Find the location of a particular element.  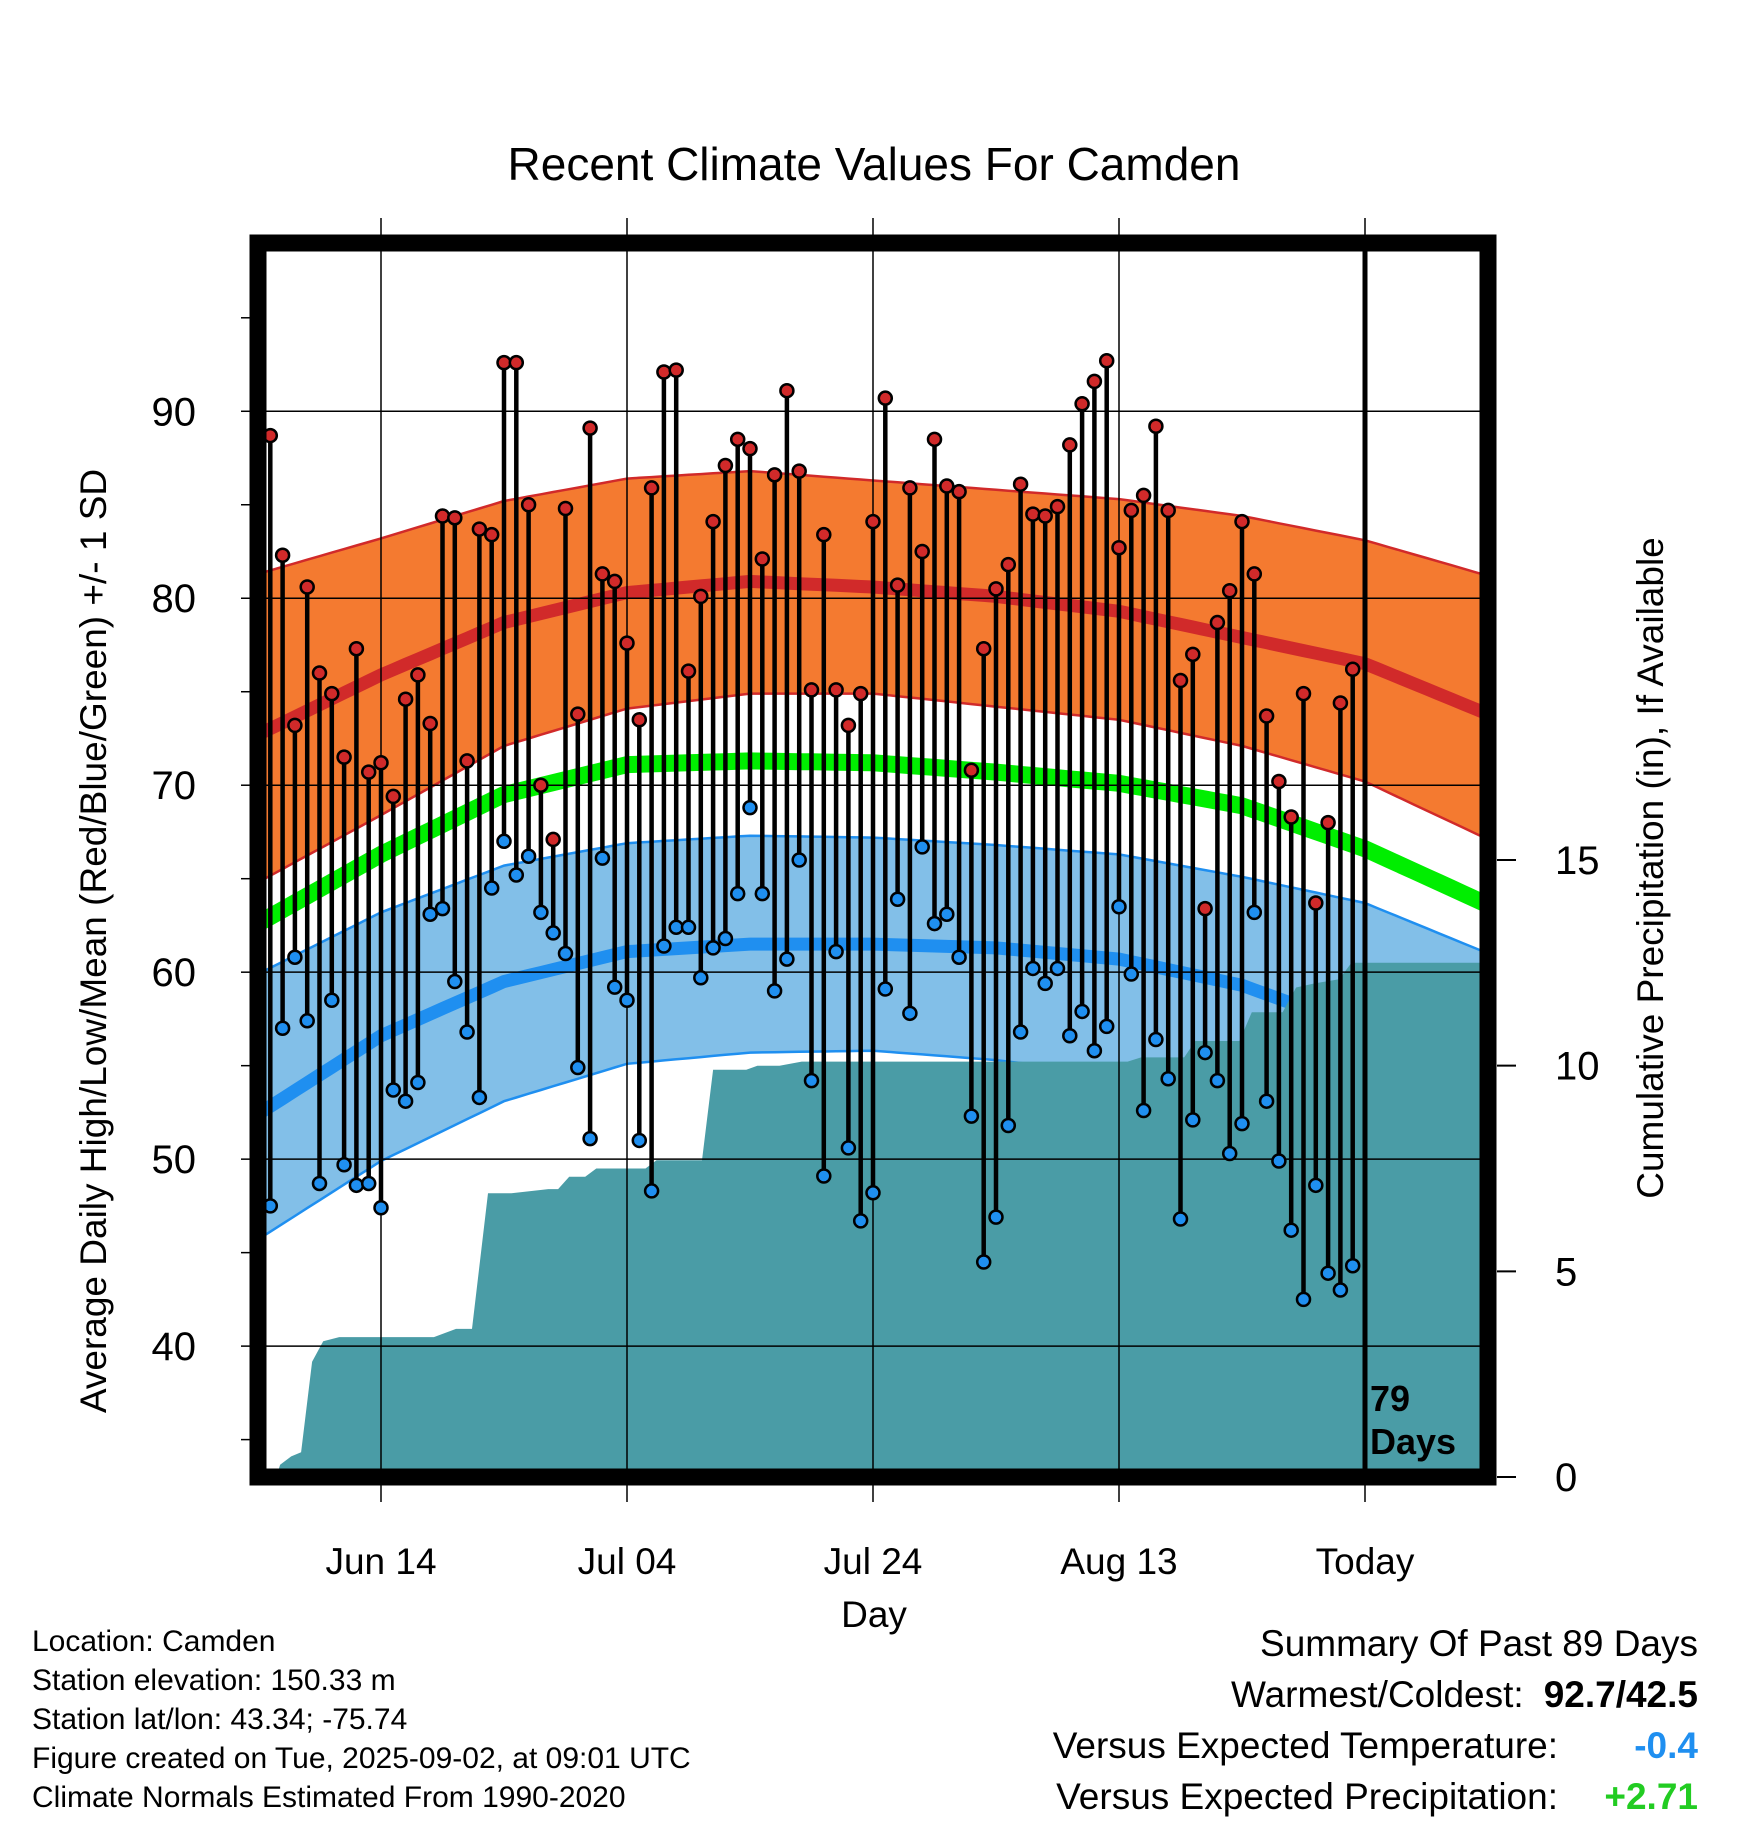

left-y-tick-label: 80 is located at coordinates (174, 599).